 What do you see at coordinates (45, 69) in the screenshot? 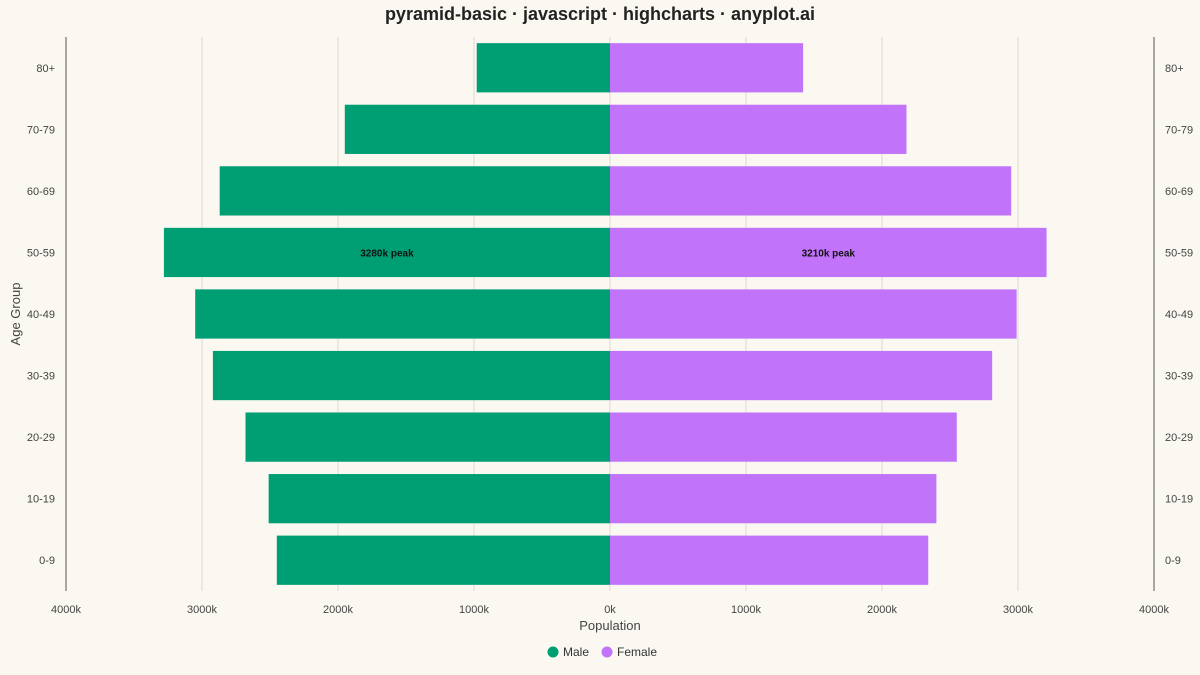
I see `y-tick-label-left: 80+` at bounding box center [45, 69].